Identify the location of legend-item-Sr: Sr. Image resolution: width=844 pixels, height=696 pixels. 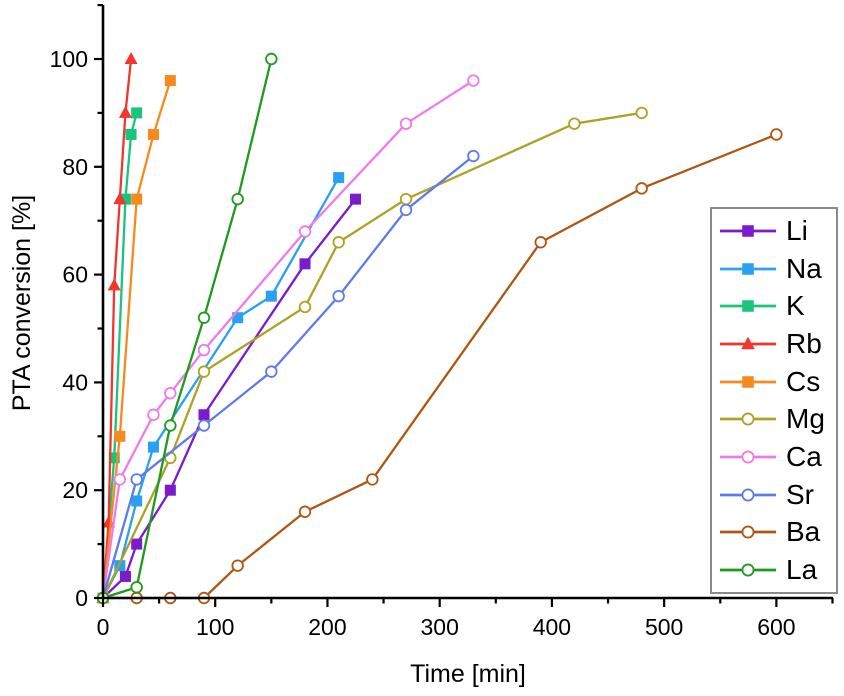
(777, 494).